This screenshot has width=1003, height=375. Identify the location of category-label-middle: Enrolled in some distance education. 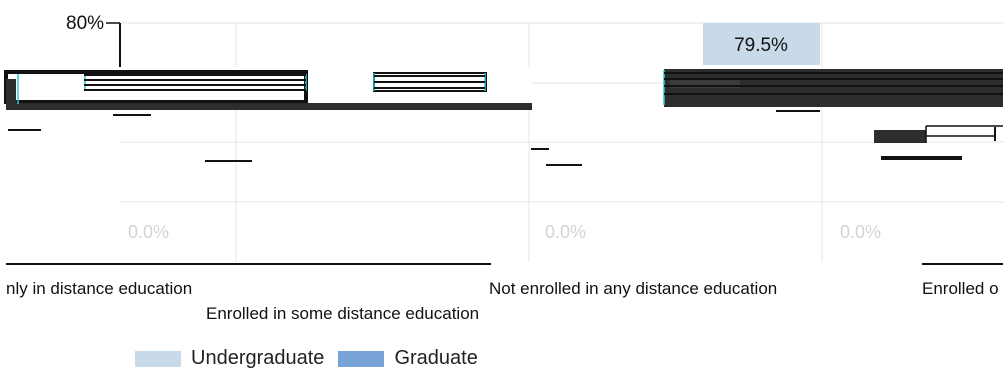
(342, 313).